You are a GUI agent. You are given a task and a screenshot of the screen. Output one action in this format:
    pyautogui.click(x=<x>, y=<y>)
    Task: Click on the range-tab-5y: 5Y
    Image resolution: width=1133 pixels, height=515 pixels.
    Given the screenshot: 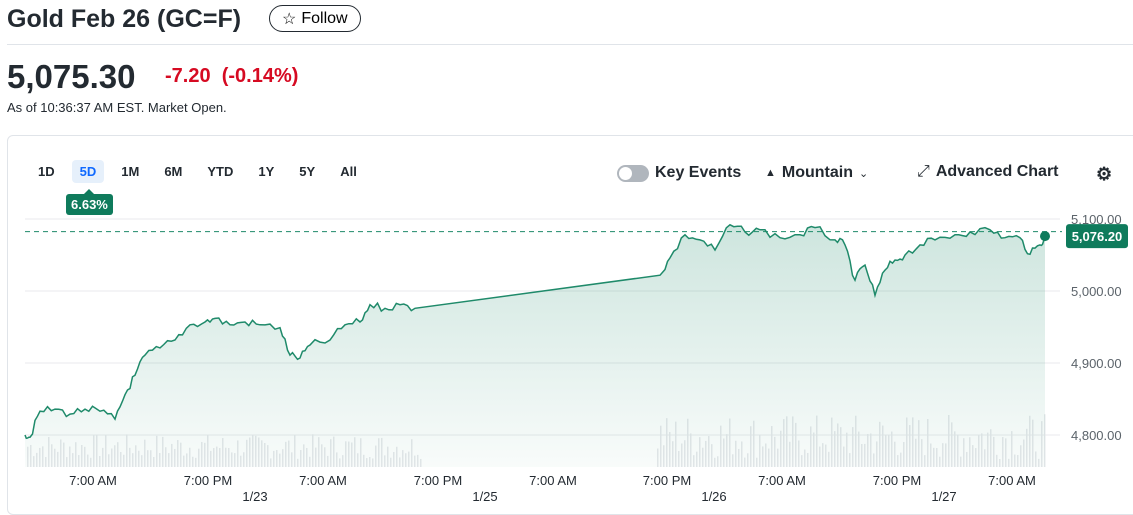 What is the action you would take?
    pyautogui.click(x=307, y=171)
    